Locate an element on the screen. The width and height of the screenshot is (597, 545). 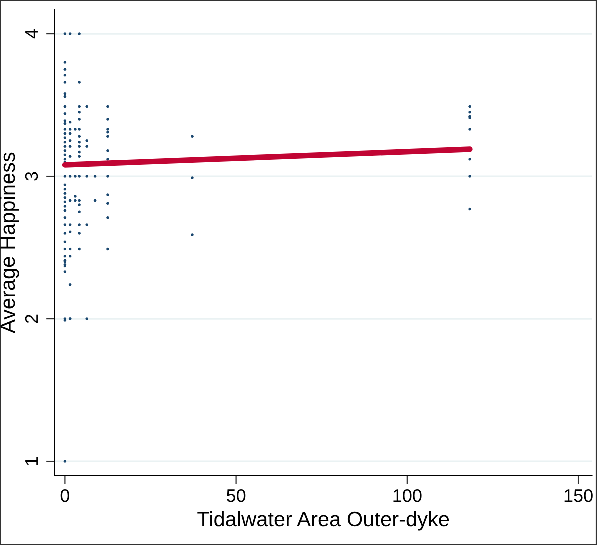
x-tick-label: 150 is located at coordinates (578, 495).